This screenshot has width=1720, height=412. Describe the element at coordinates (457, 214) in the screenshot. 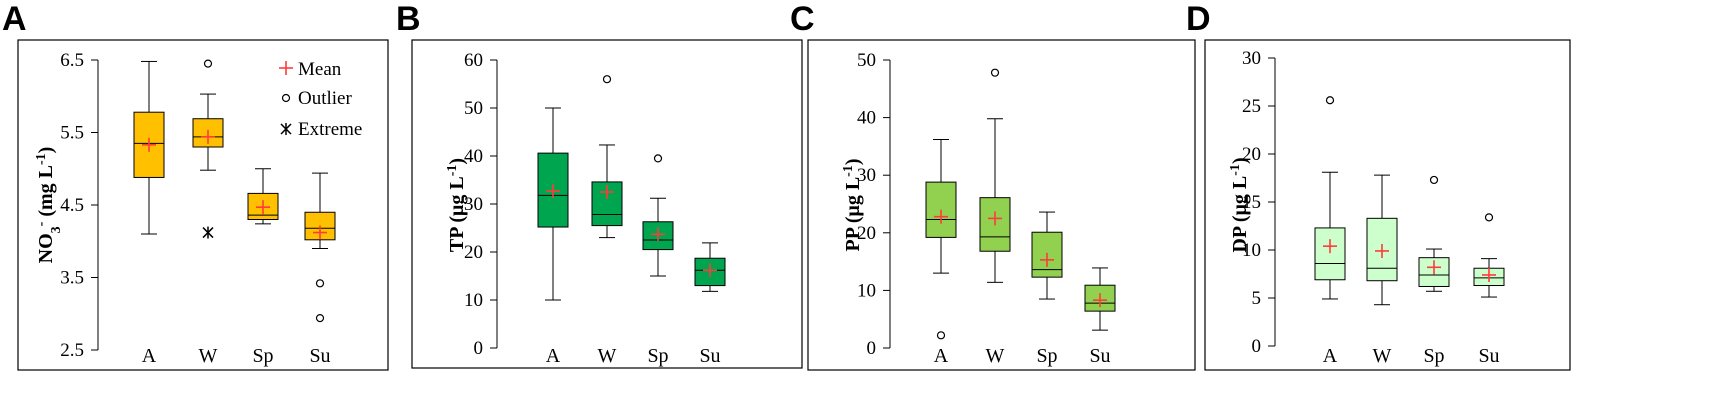

I see `y-axis-title-part: TP (μg L` at that location.